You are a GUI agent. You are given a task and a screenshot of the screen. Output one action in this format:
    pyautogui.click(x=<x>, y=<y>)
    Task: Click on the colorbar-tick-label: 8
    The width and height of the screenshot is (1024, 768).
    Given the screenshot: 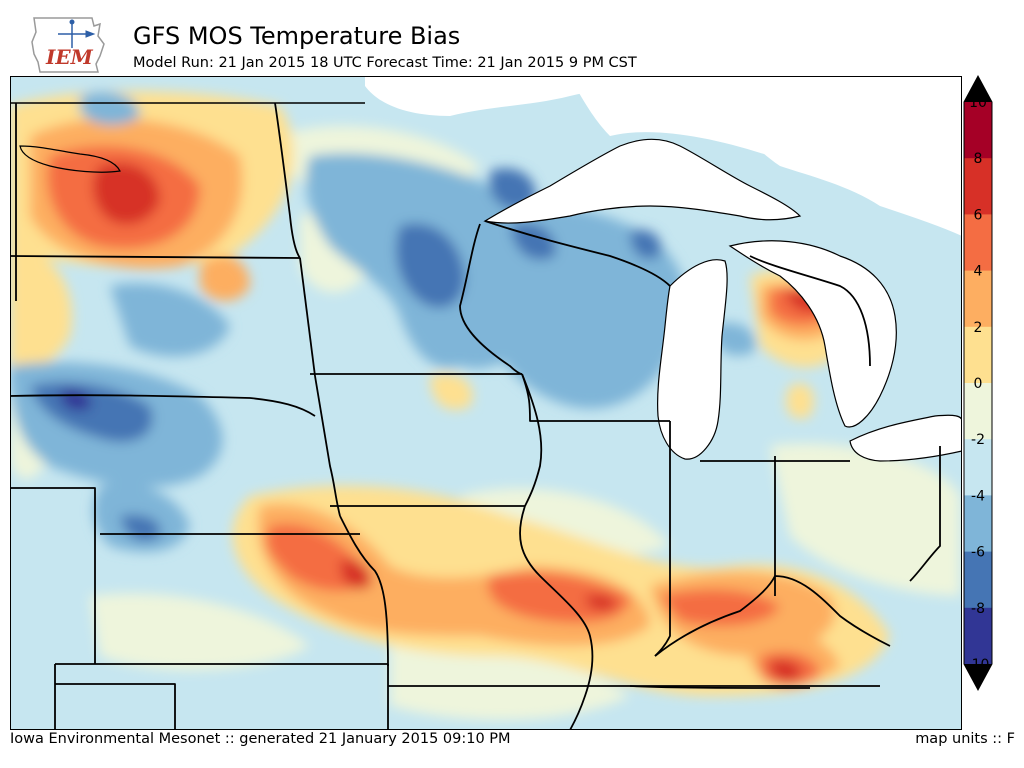 What is the action you would take?
    pyautogui.click(x=978, y=159)
    